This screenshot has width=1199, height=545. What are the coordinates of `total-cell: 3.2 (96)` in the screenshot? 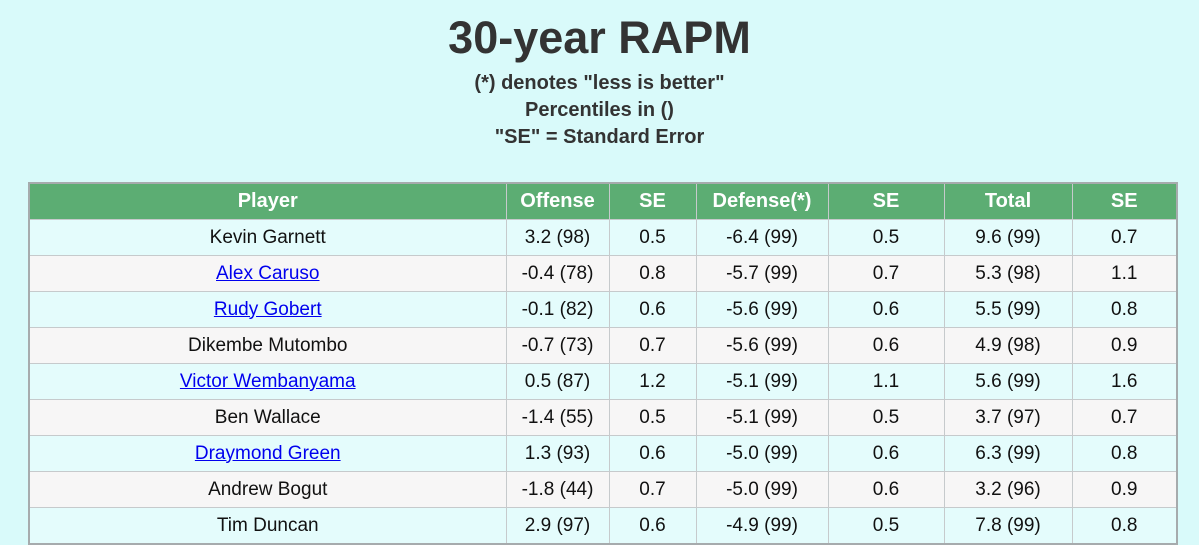 It's located at (1008, 489).